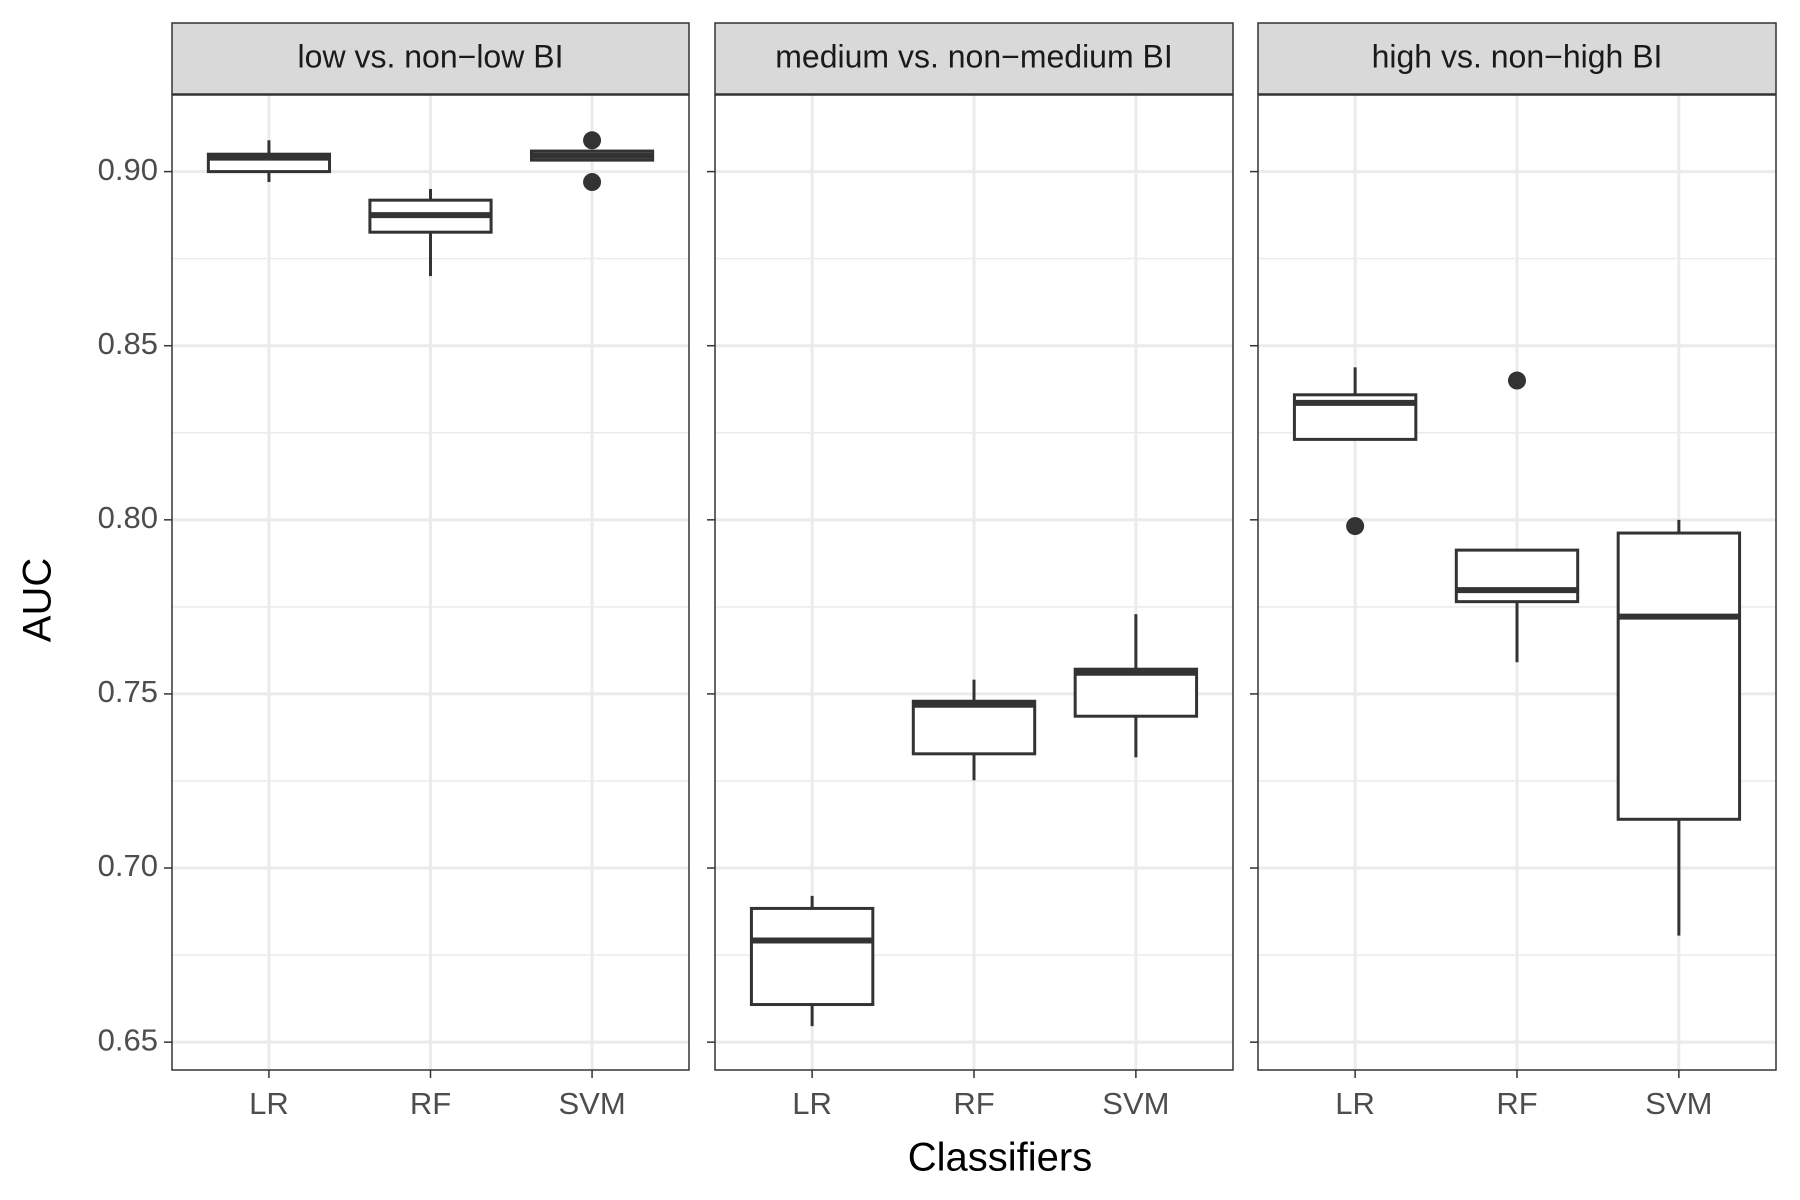 Image resolution: width=1800 pixels, height=1200 pixels. I want to click on strip-title: low vs. non−low BI, so click(431, 56).